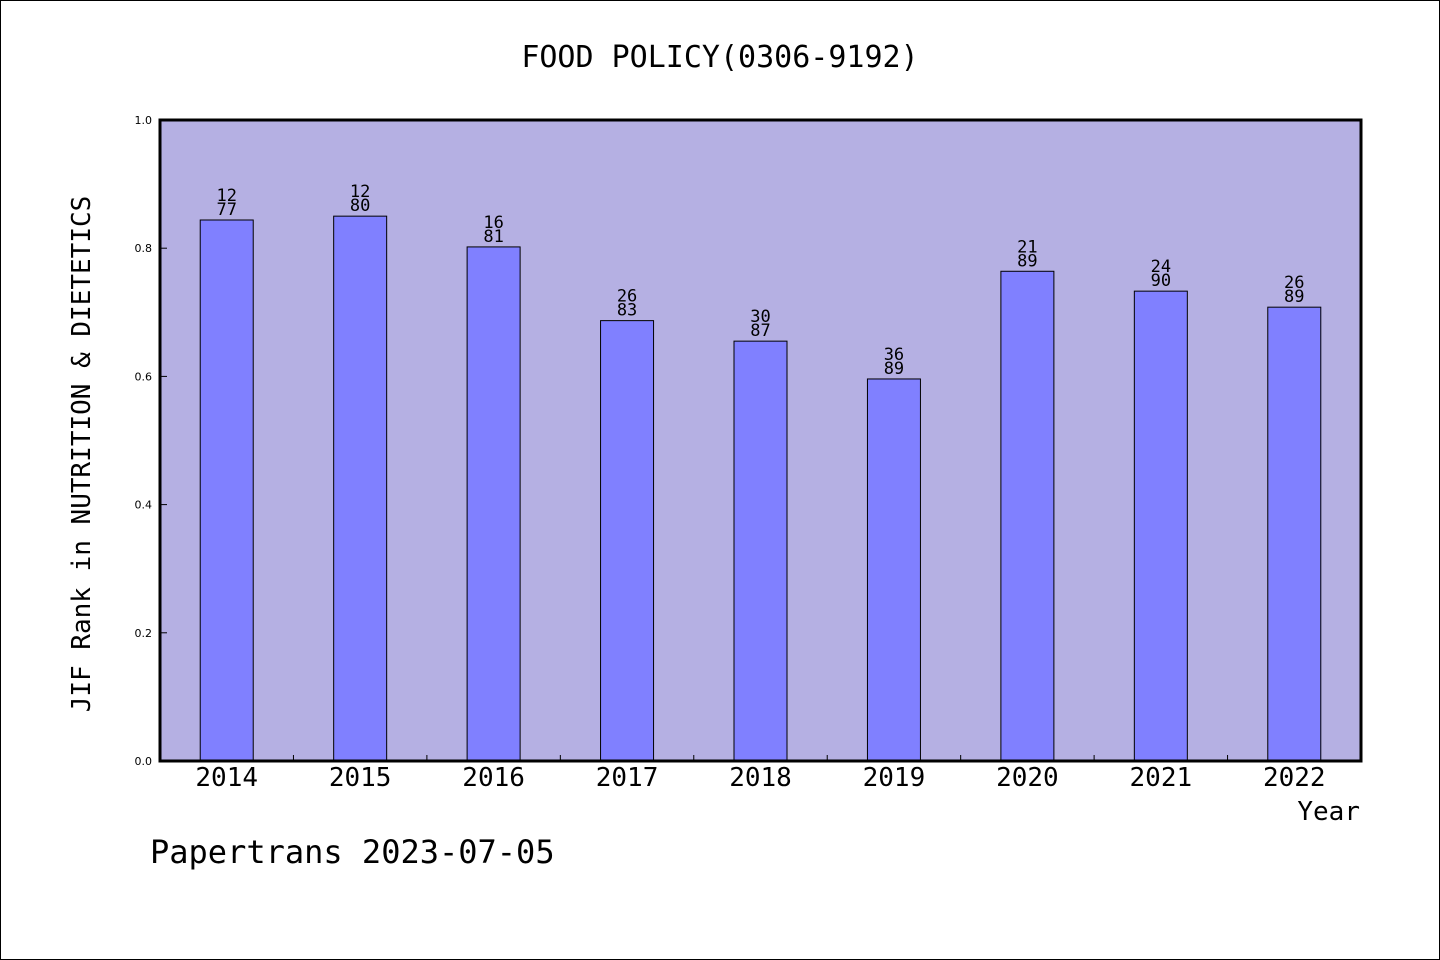  What do you see at coordinates (82, 454) in the screenshot?
I see `y-axis-label: JIF Rank in NUTRITION & DIETETICS` at bounding box center [82, 454].